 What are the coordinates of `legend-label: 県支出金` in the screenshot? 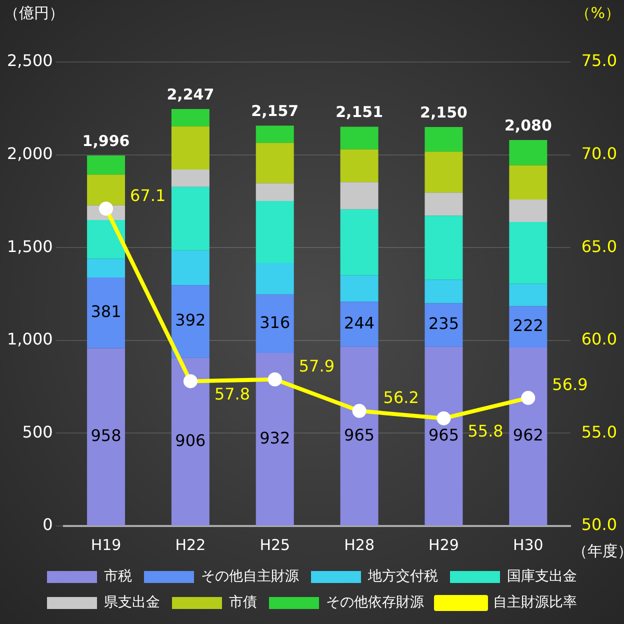 It's located at (132, 602).